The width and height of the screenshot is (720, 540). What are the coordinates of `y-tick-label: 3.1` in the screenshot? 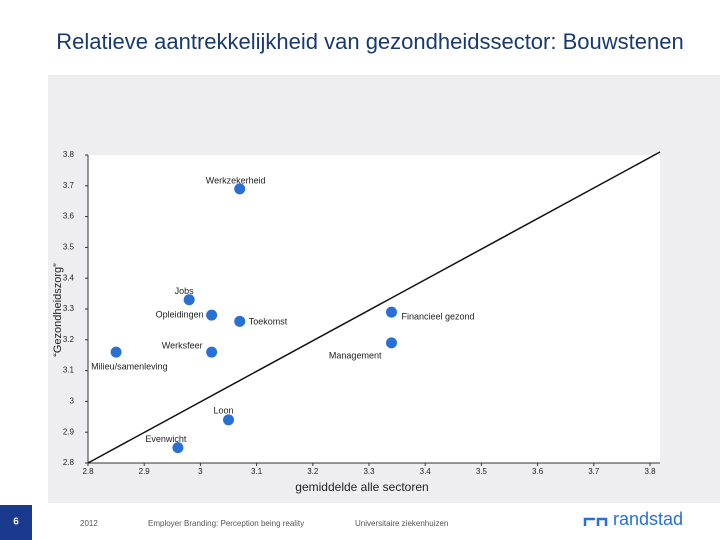 It's located at (69, 370).